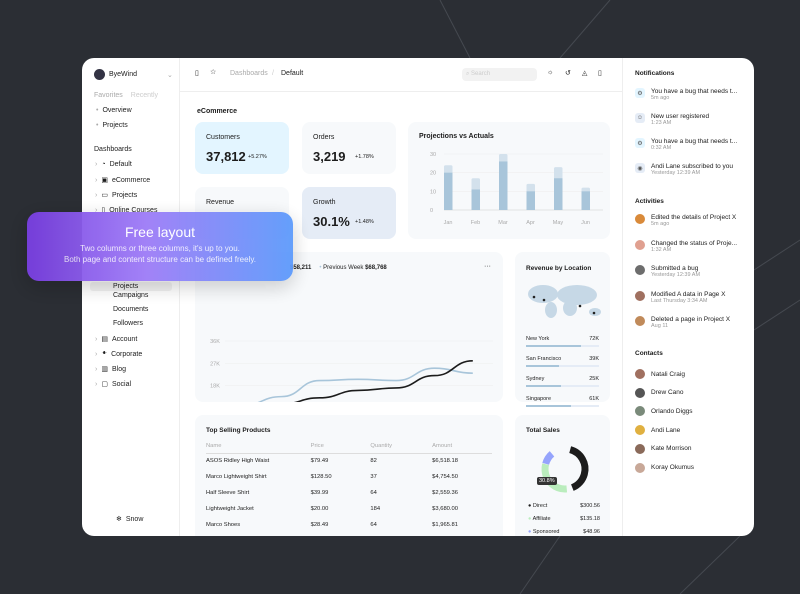  Describe the element at coordinates (123, 74) in the screenshot. I see `user-name: ByeWind` at that location.